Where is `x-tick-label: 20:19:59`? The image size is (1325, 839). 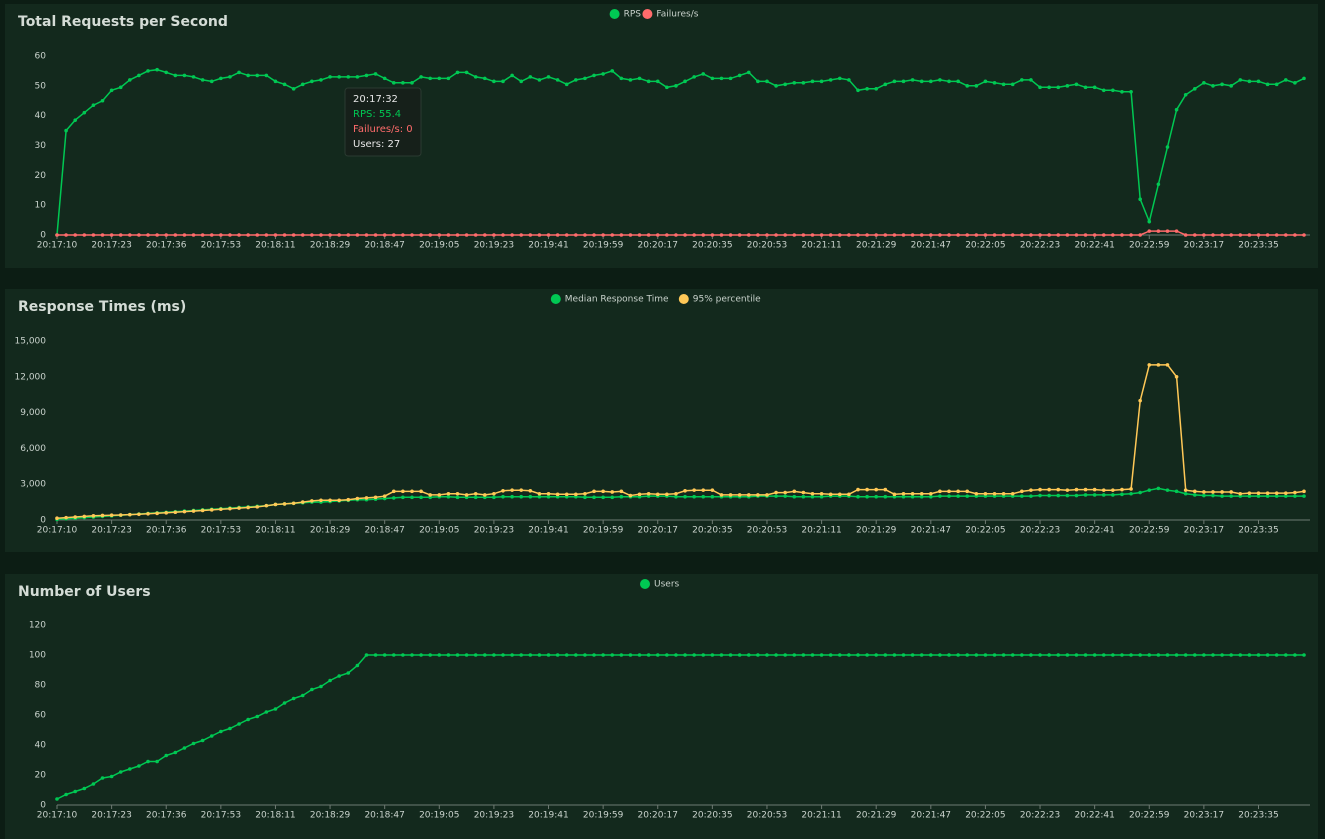
x-tick-label: 20:19:59 is located at coordinates (603, 531).